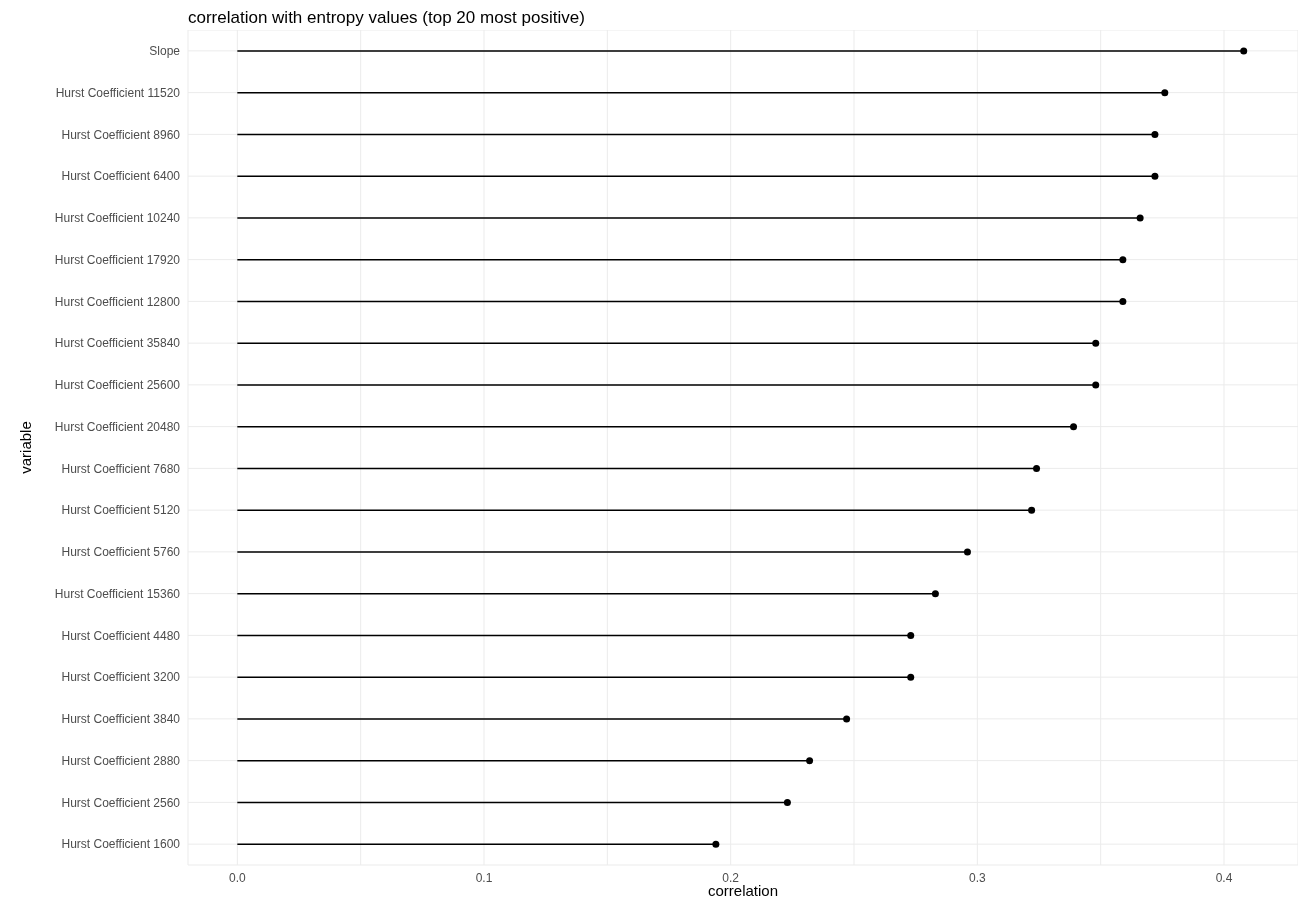 This screenshot has width=1304, height=923. I want to click on y-tick-label: Hurst Coefficient 17920, so click(117, 259).